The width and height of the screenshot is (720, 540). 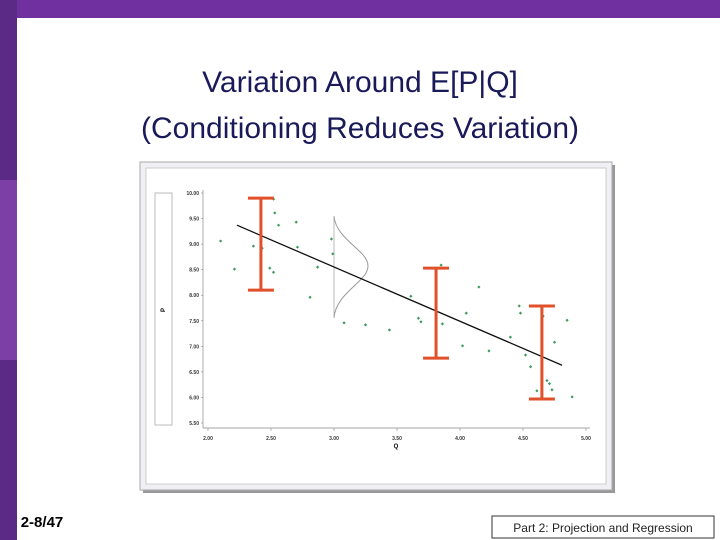 I want to click on y-tick-label: 8.00, so click(x=194, y=296).